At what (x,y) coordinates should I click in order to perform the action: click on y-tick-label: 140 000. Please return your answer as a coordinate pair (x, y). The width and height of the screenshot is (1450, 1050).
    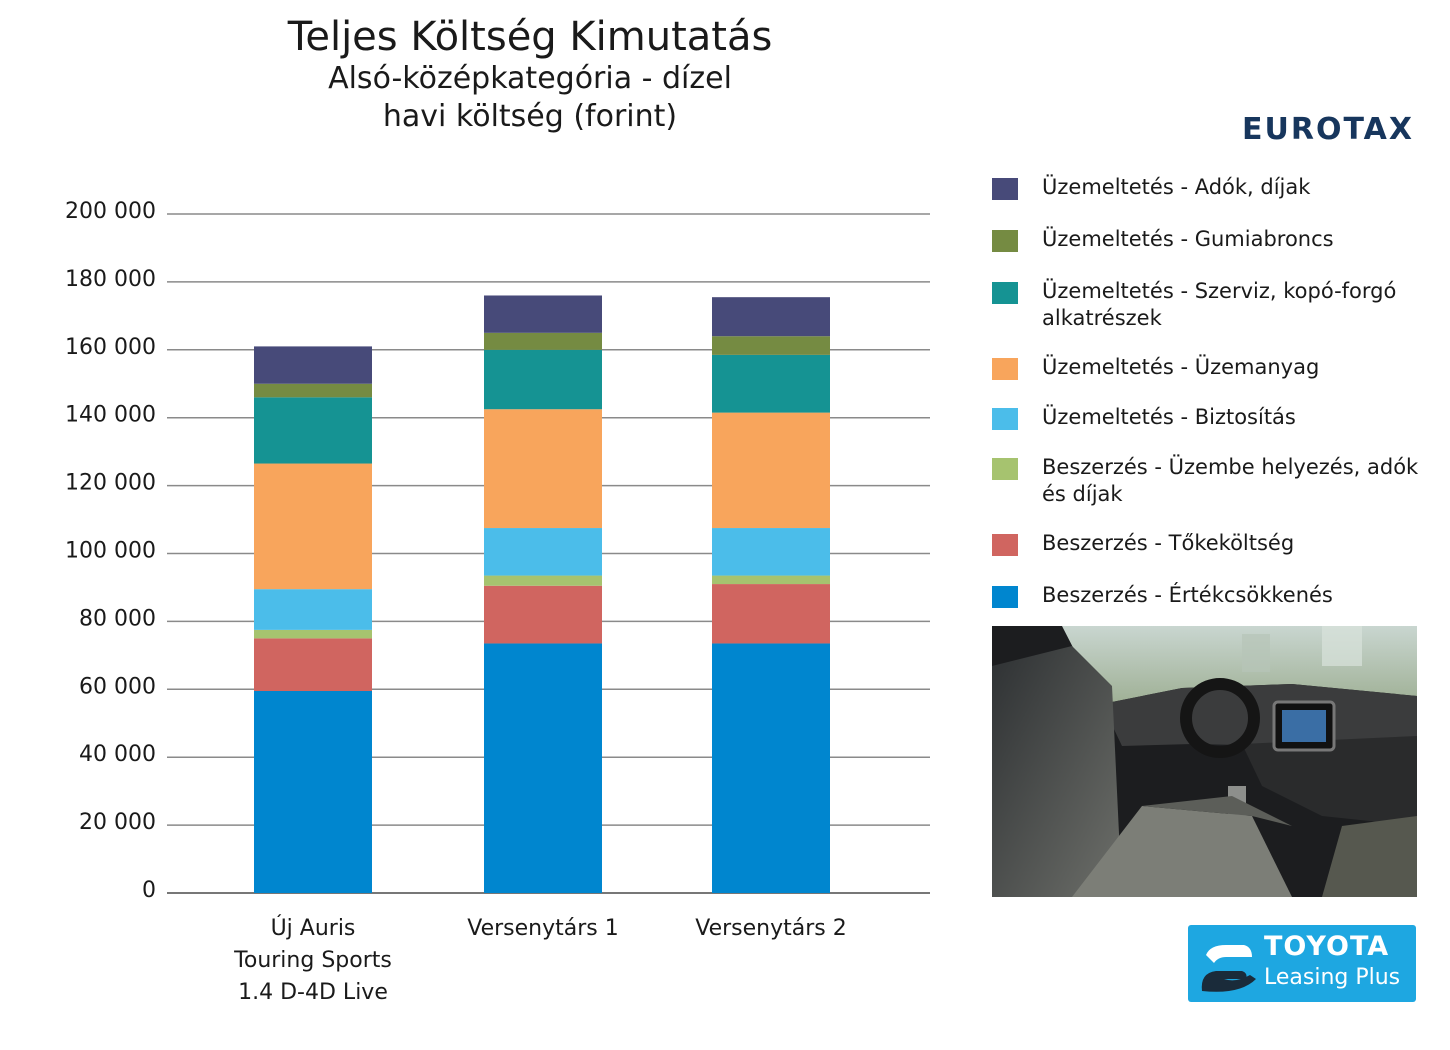
    Looking at the image, I should click on (110, 415).